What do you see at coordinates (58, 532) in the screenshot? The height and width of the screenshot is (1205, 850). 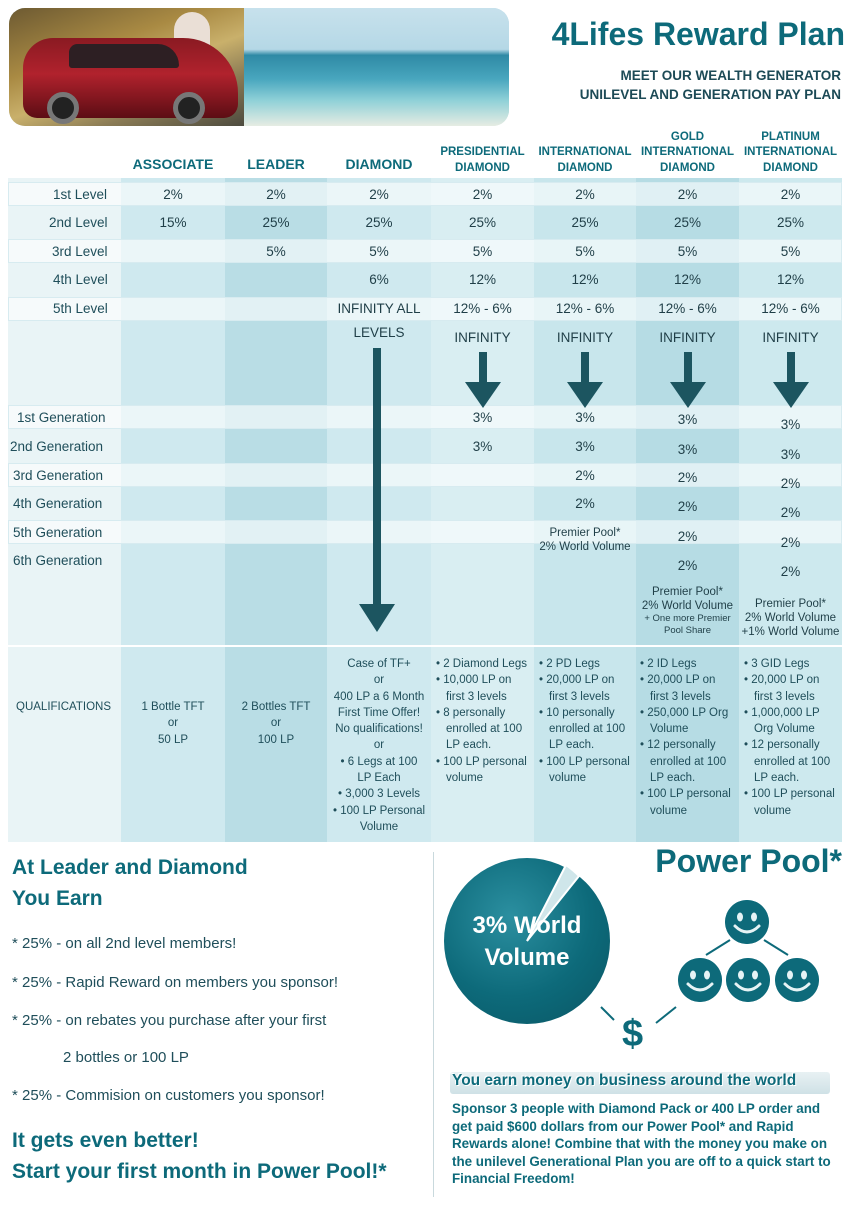 I see `row-label-gen-5: 5th Generation` at bounding box center [58, 532].